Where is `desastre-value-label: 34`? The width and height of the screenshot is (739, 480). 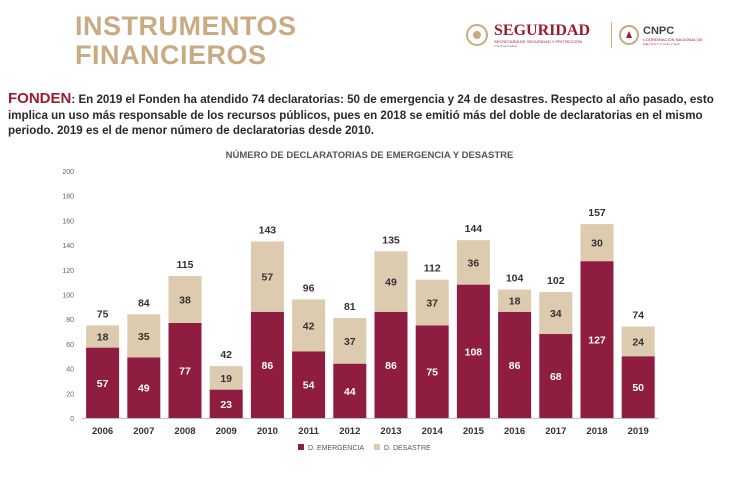
desastre-value-label: 34 is located at coordinates (556, 314).